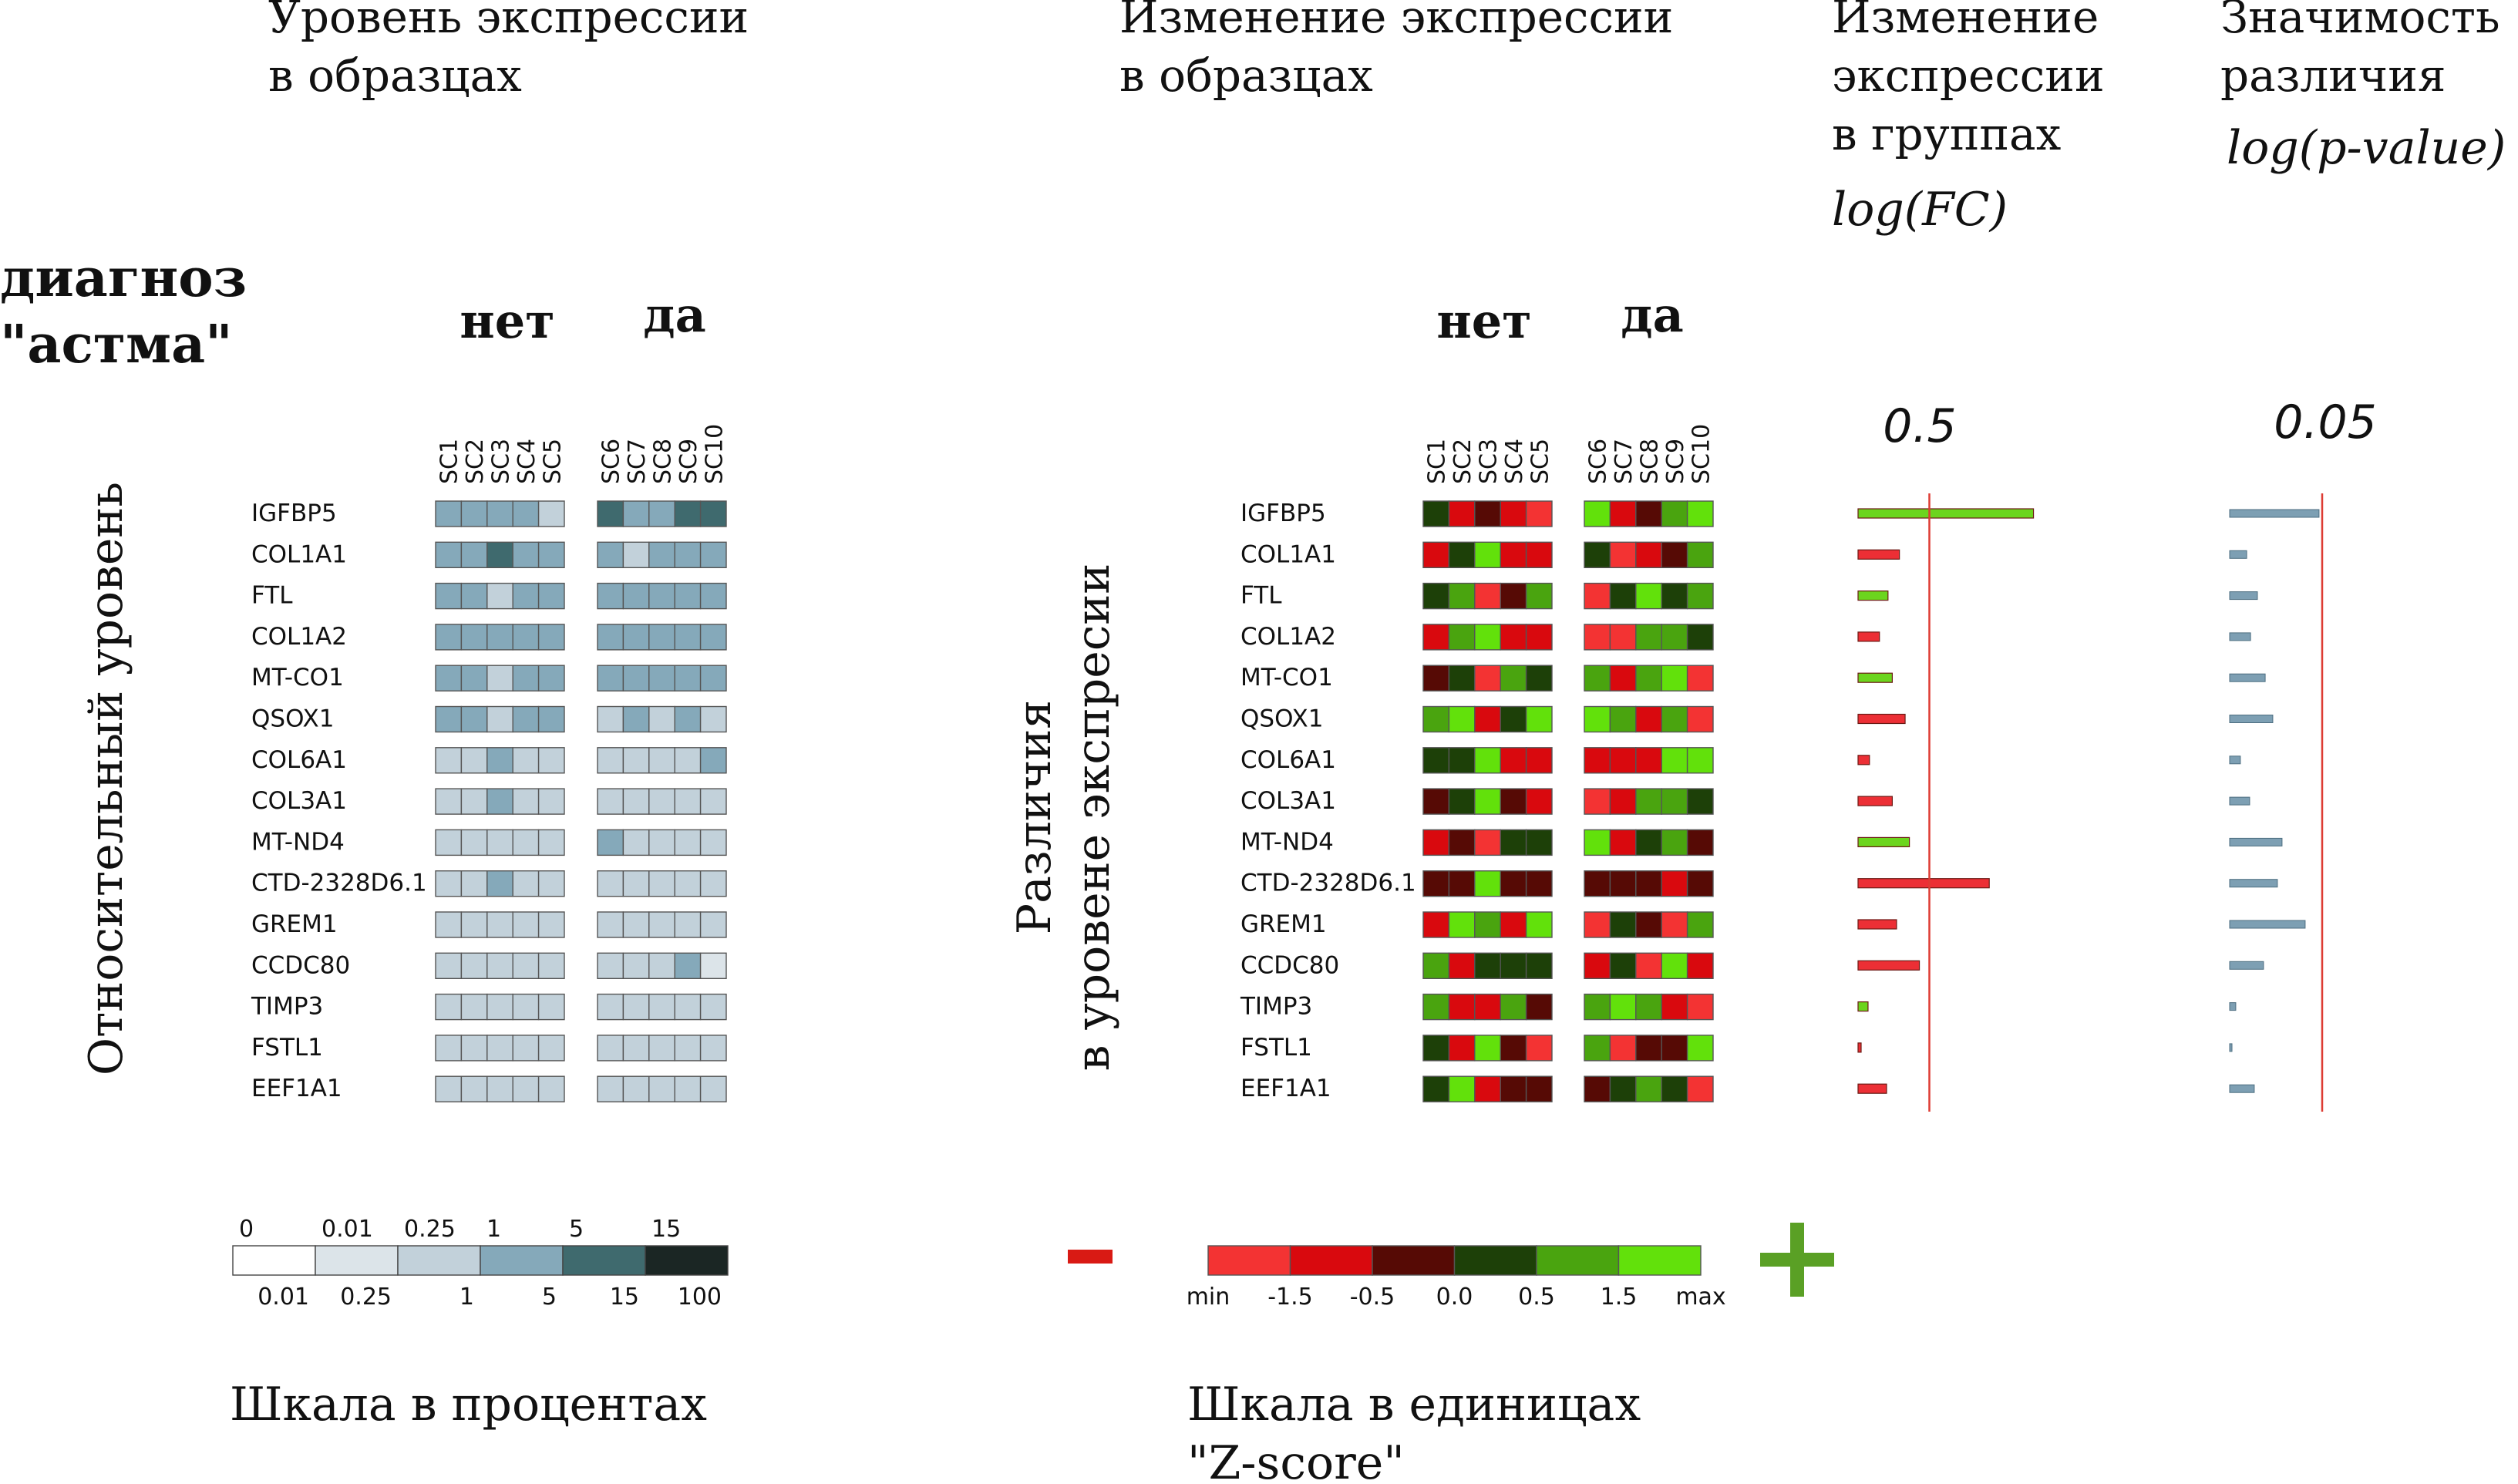 The image size is (2518, 1484). What do you see at coordinates (509, 21) in the screenshot?
I see `left-panel-title-line1: Уровень экспрессии` at bounding box center [509, 21].